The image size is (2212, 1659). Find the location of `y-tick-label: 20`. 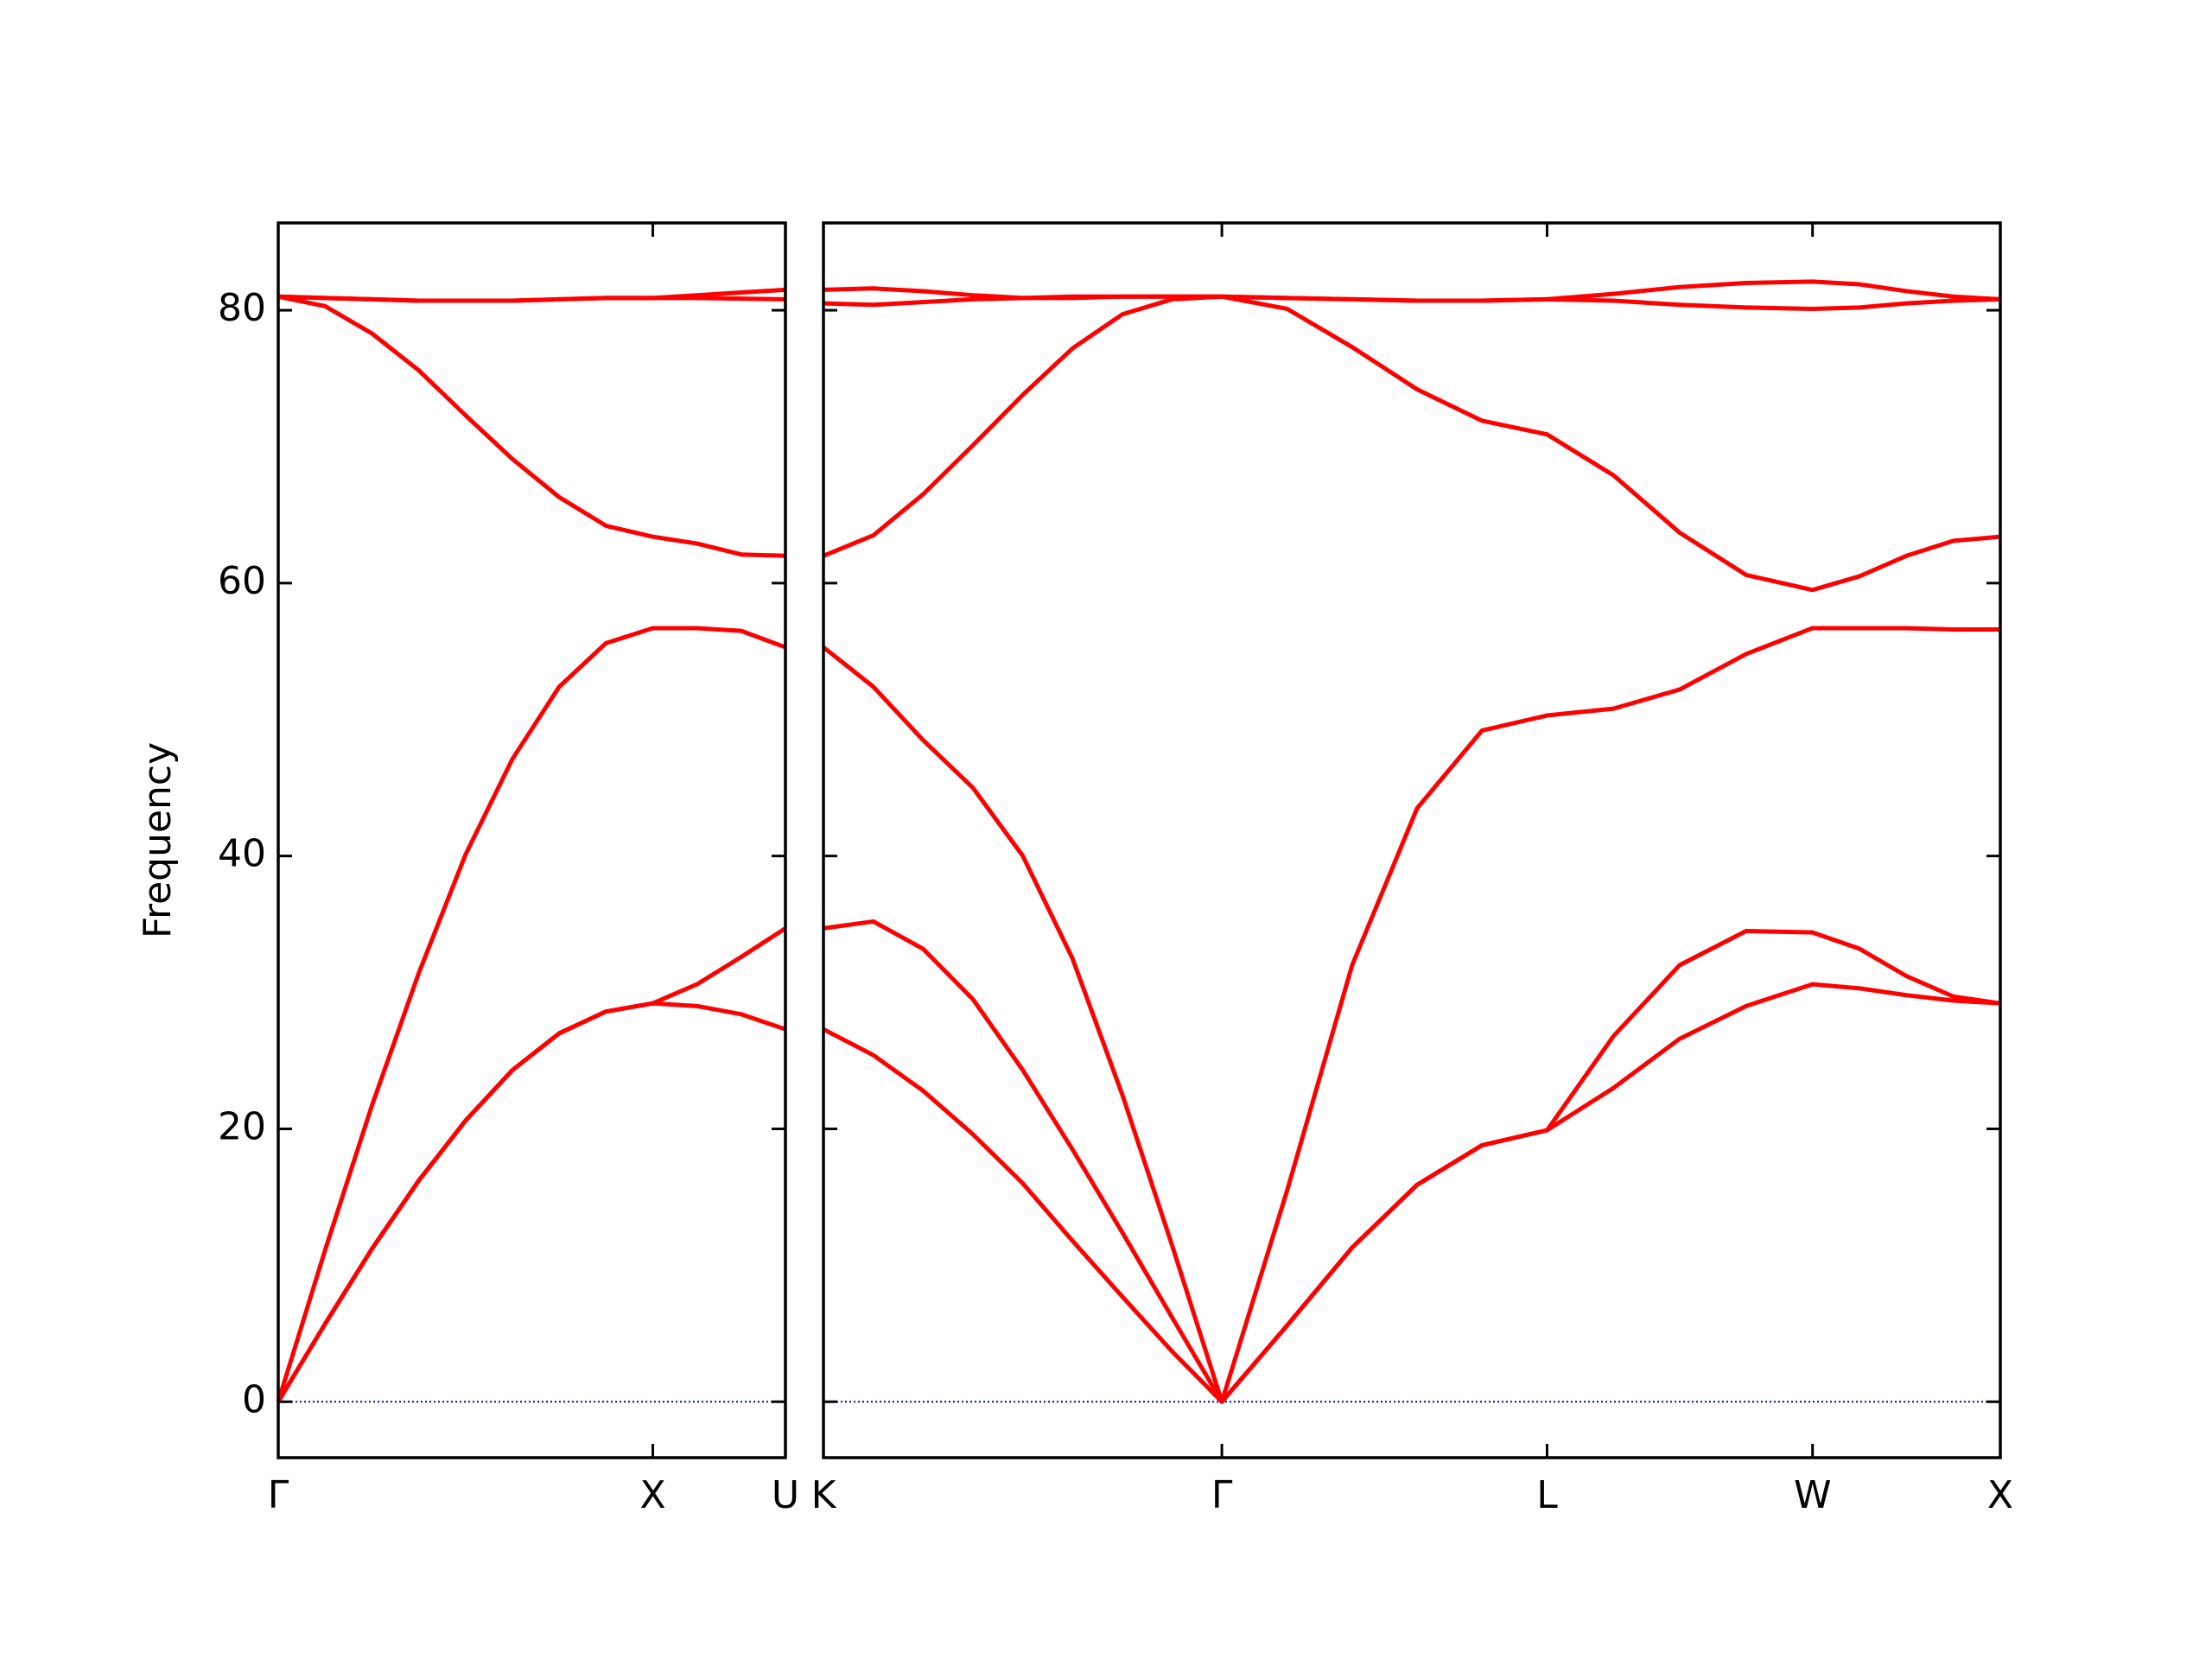

y-tick-label: 20 is located at coordinates (242, 1126).